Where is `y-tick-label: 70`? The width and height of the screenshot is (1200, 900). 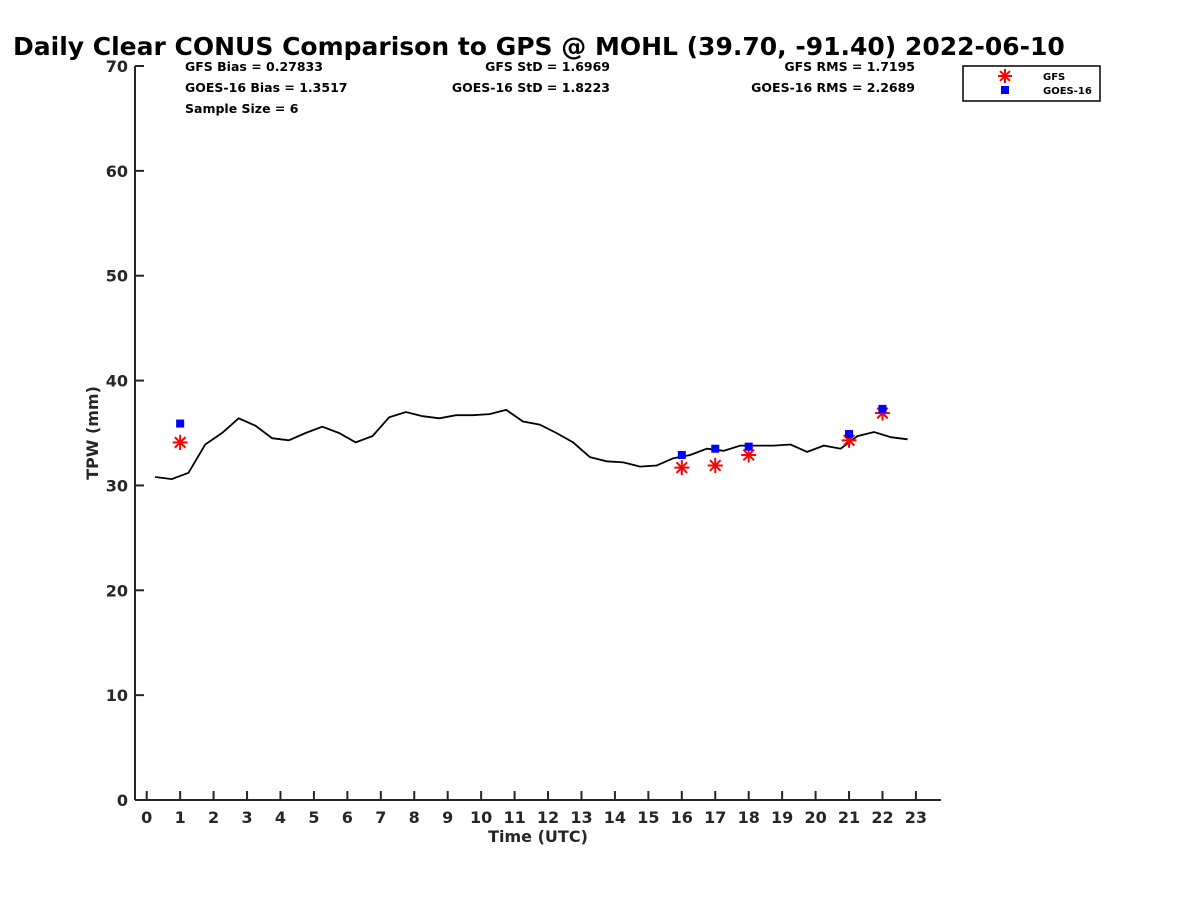
y-tick-label: 70 is located at coordinates (117, 66).